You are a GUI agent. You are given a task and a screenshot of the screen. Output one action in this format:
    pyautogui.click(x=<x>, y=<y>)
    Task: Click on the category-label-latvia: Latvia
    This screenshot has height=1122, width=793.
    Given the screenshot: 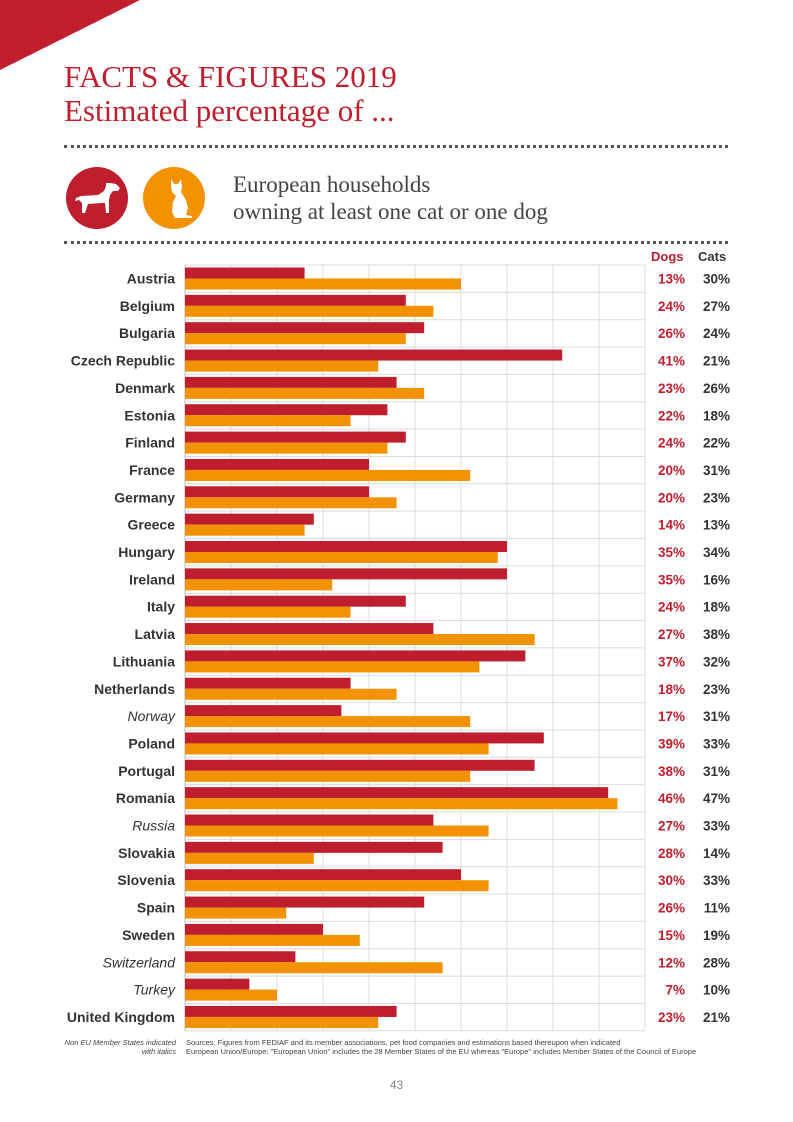 What is the action you would take?
    pyautogui.click(x=155, y=634)
    